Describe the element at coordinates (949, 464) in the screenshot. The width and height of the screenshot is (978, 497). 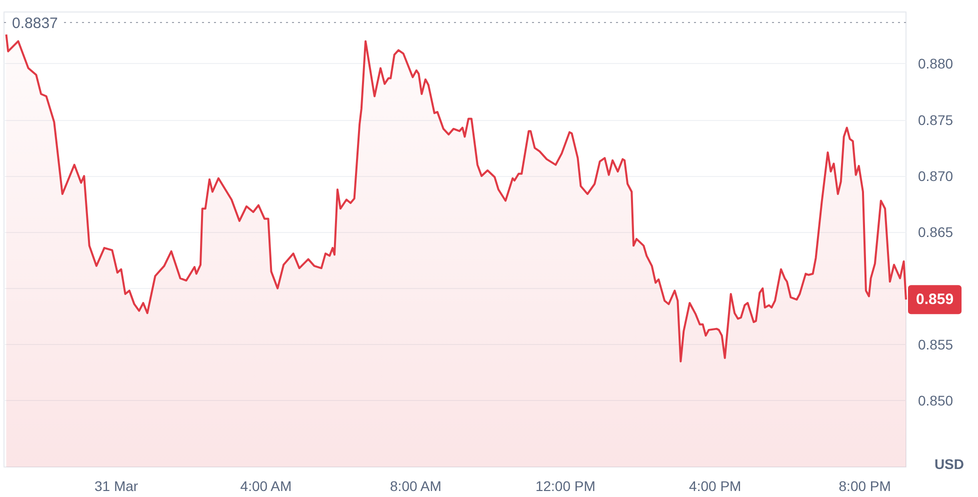
I see `y-axis-title: USD` at that location.